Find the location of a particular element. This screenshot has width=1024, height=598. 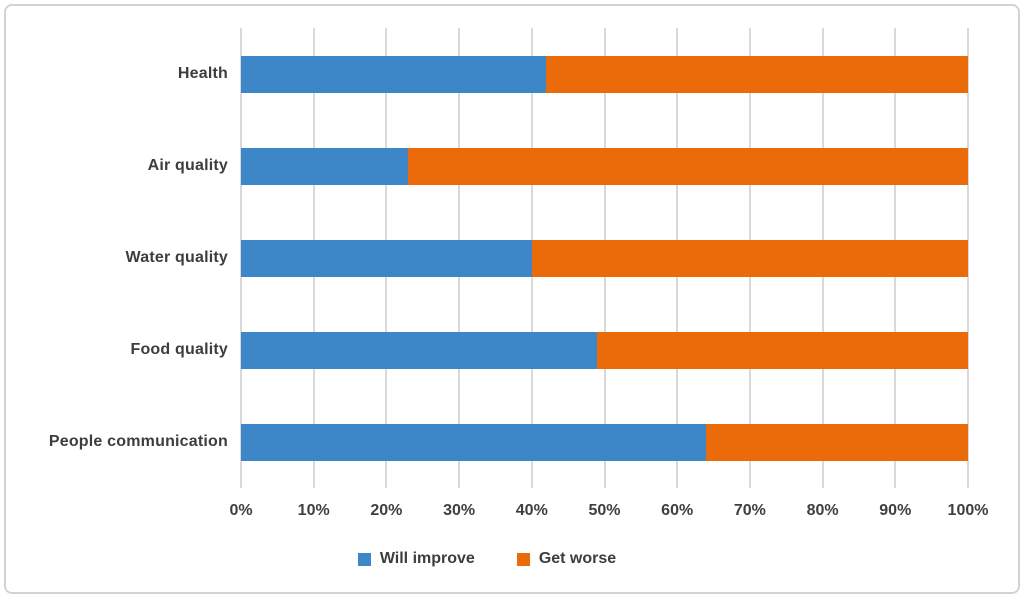

x-axis-tick-label: 10% is located at coordinates (313, 510).